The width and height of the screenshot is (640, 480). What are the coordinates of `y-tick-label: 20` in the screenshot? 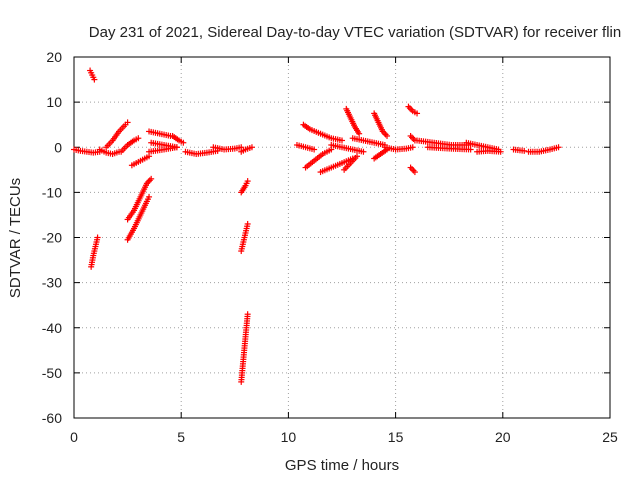 It's located at (54, 57).